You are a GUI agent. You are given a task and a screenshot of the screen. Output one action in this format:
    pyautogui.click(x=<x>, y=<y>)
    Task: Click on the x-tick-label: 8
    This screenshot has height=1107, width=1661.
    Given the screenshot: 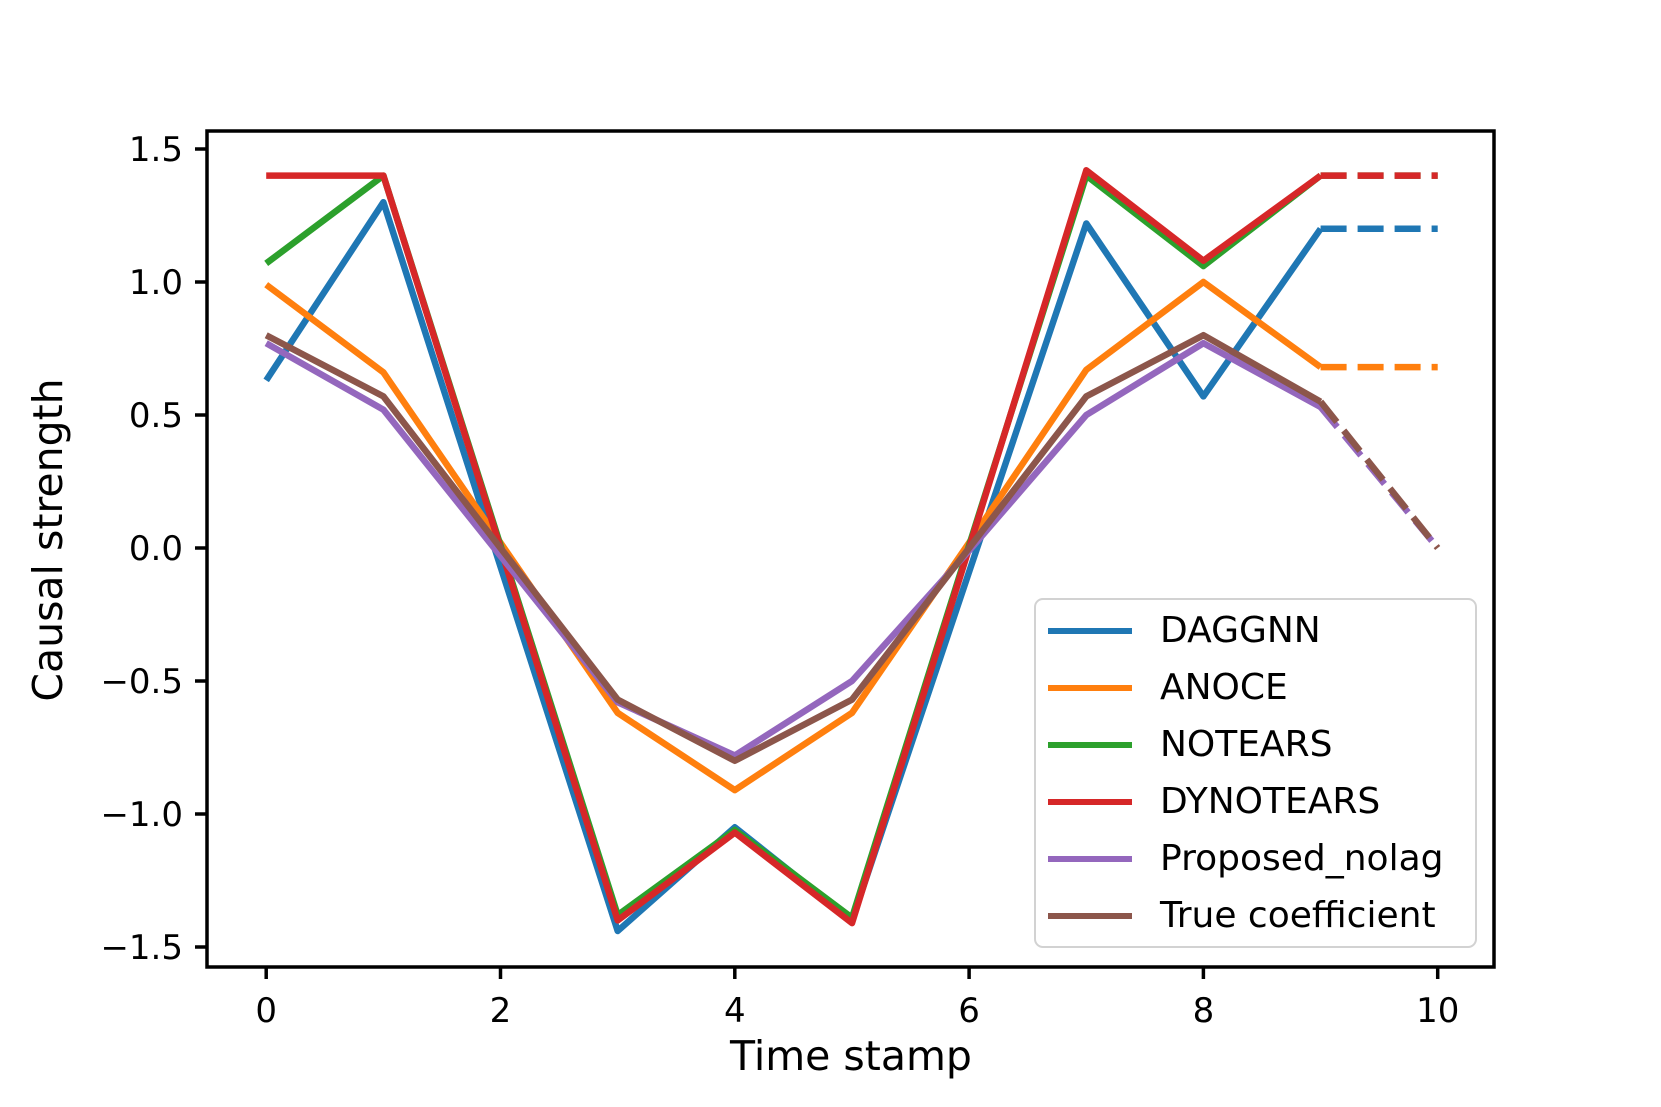 What is the action you would take?
    pyautogui.click(x=1204, y=1011)
    